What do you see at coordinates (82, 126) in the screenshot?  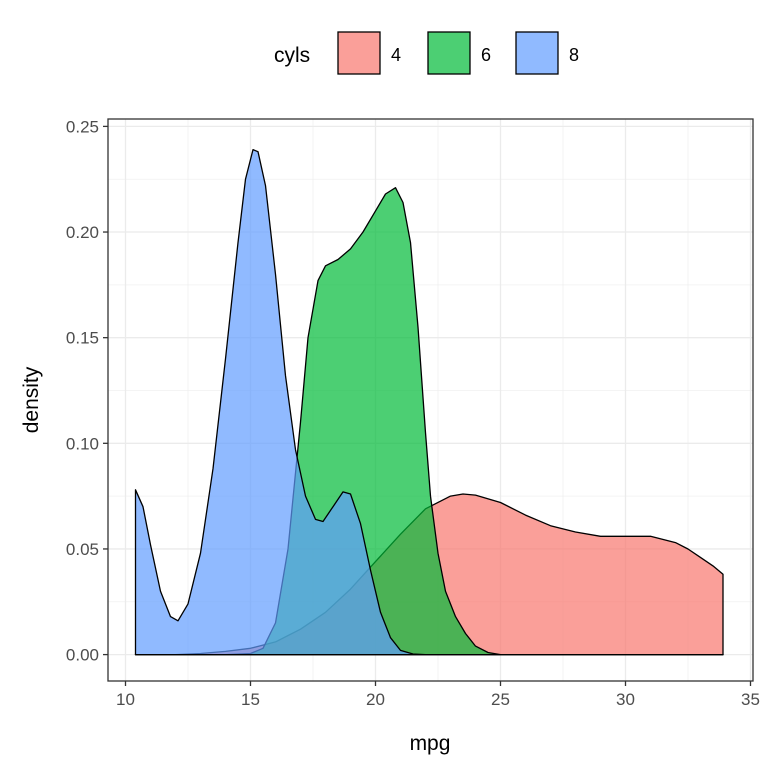 I see `y-tick-label: 0.25` at bounding box center [82, 126].